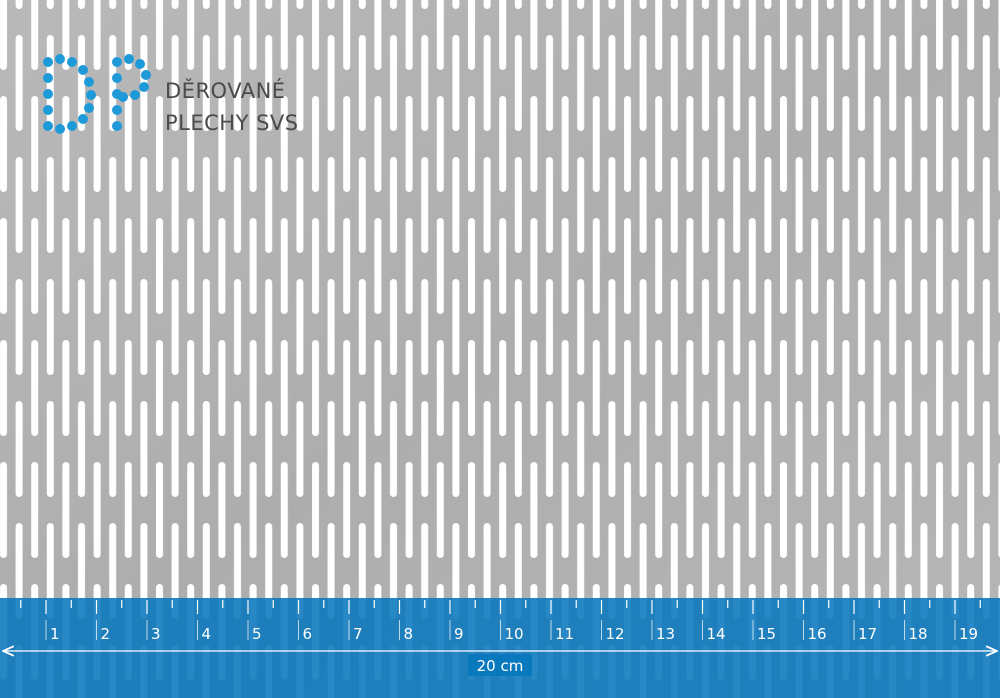 This screenshot has height=698, width=1000. What do you see at coordinates (514, 634) in the screenshot?
I see `ruler-label: 10` at bounding box center [514, 634].